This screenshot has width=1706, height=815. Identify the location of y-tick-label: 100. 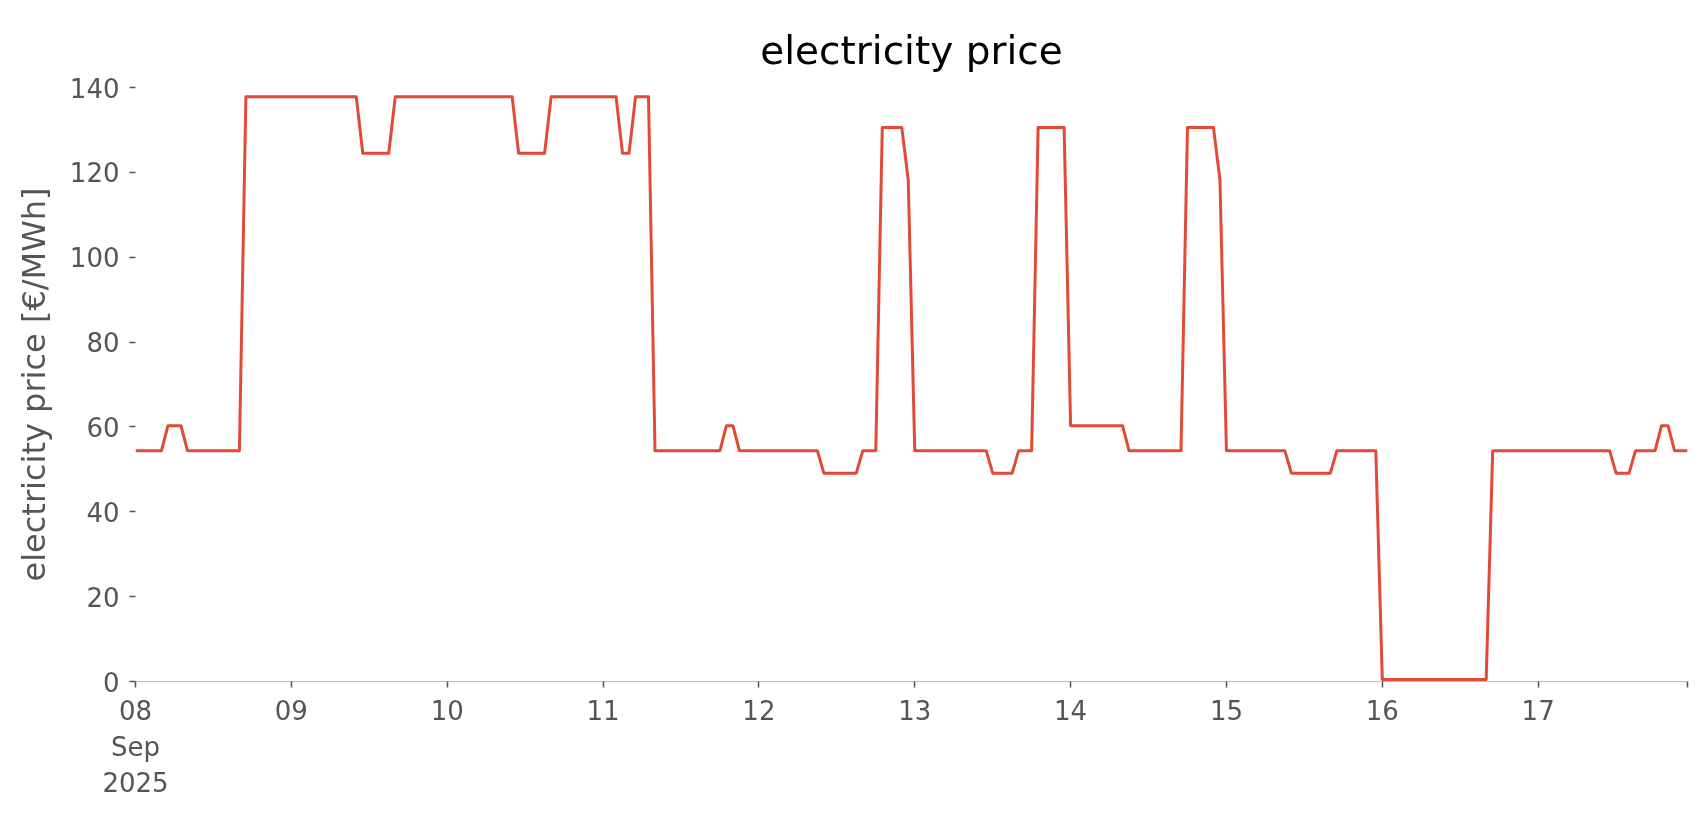
(94, 258).